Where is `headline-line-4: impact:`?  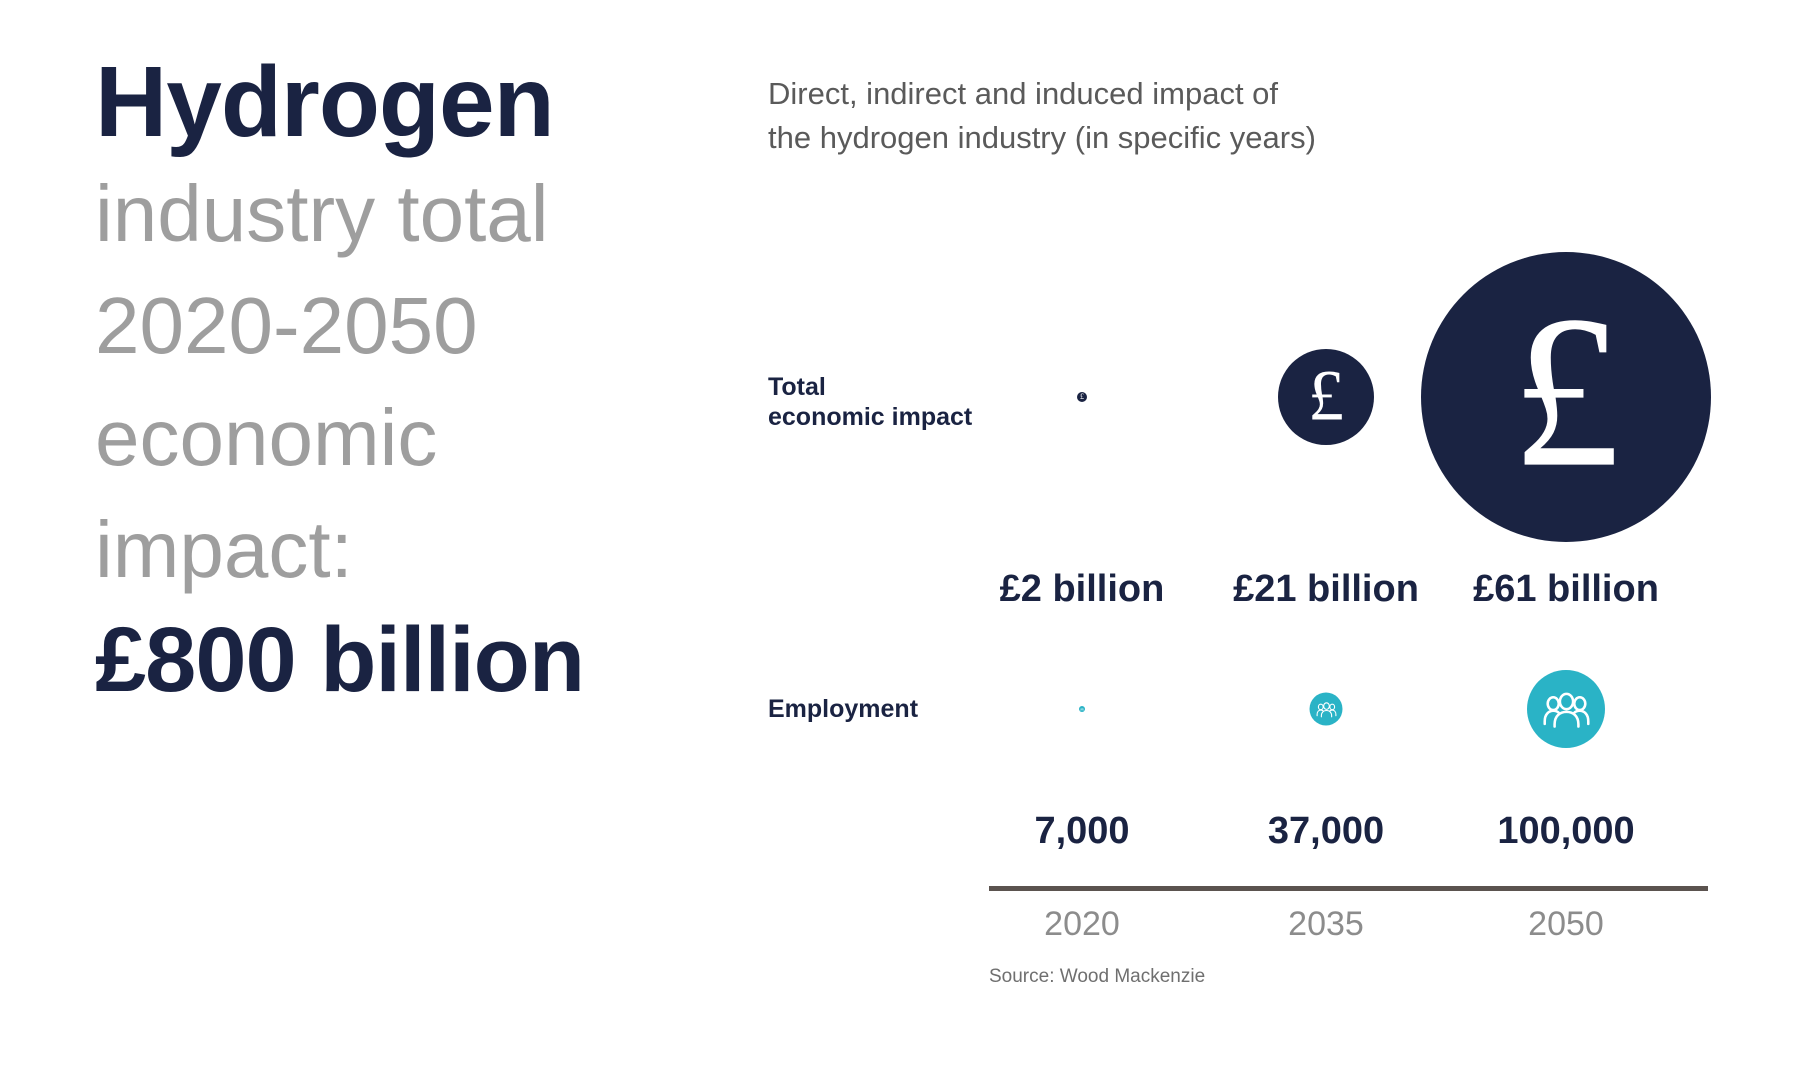 headline-line-4: impact: is located at coordinates (224, 549).